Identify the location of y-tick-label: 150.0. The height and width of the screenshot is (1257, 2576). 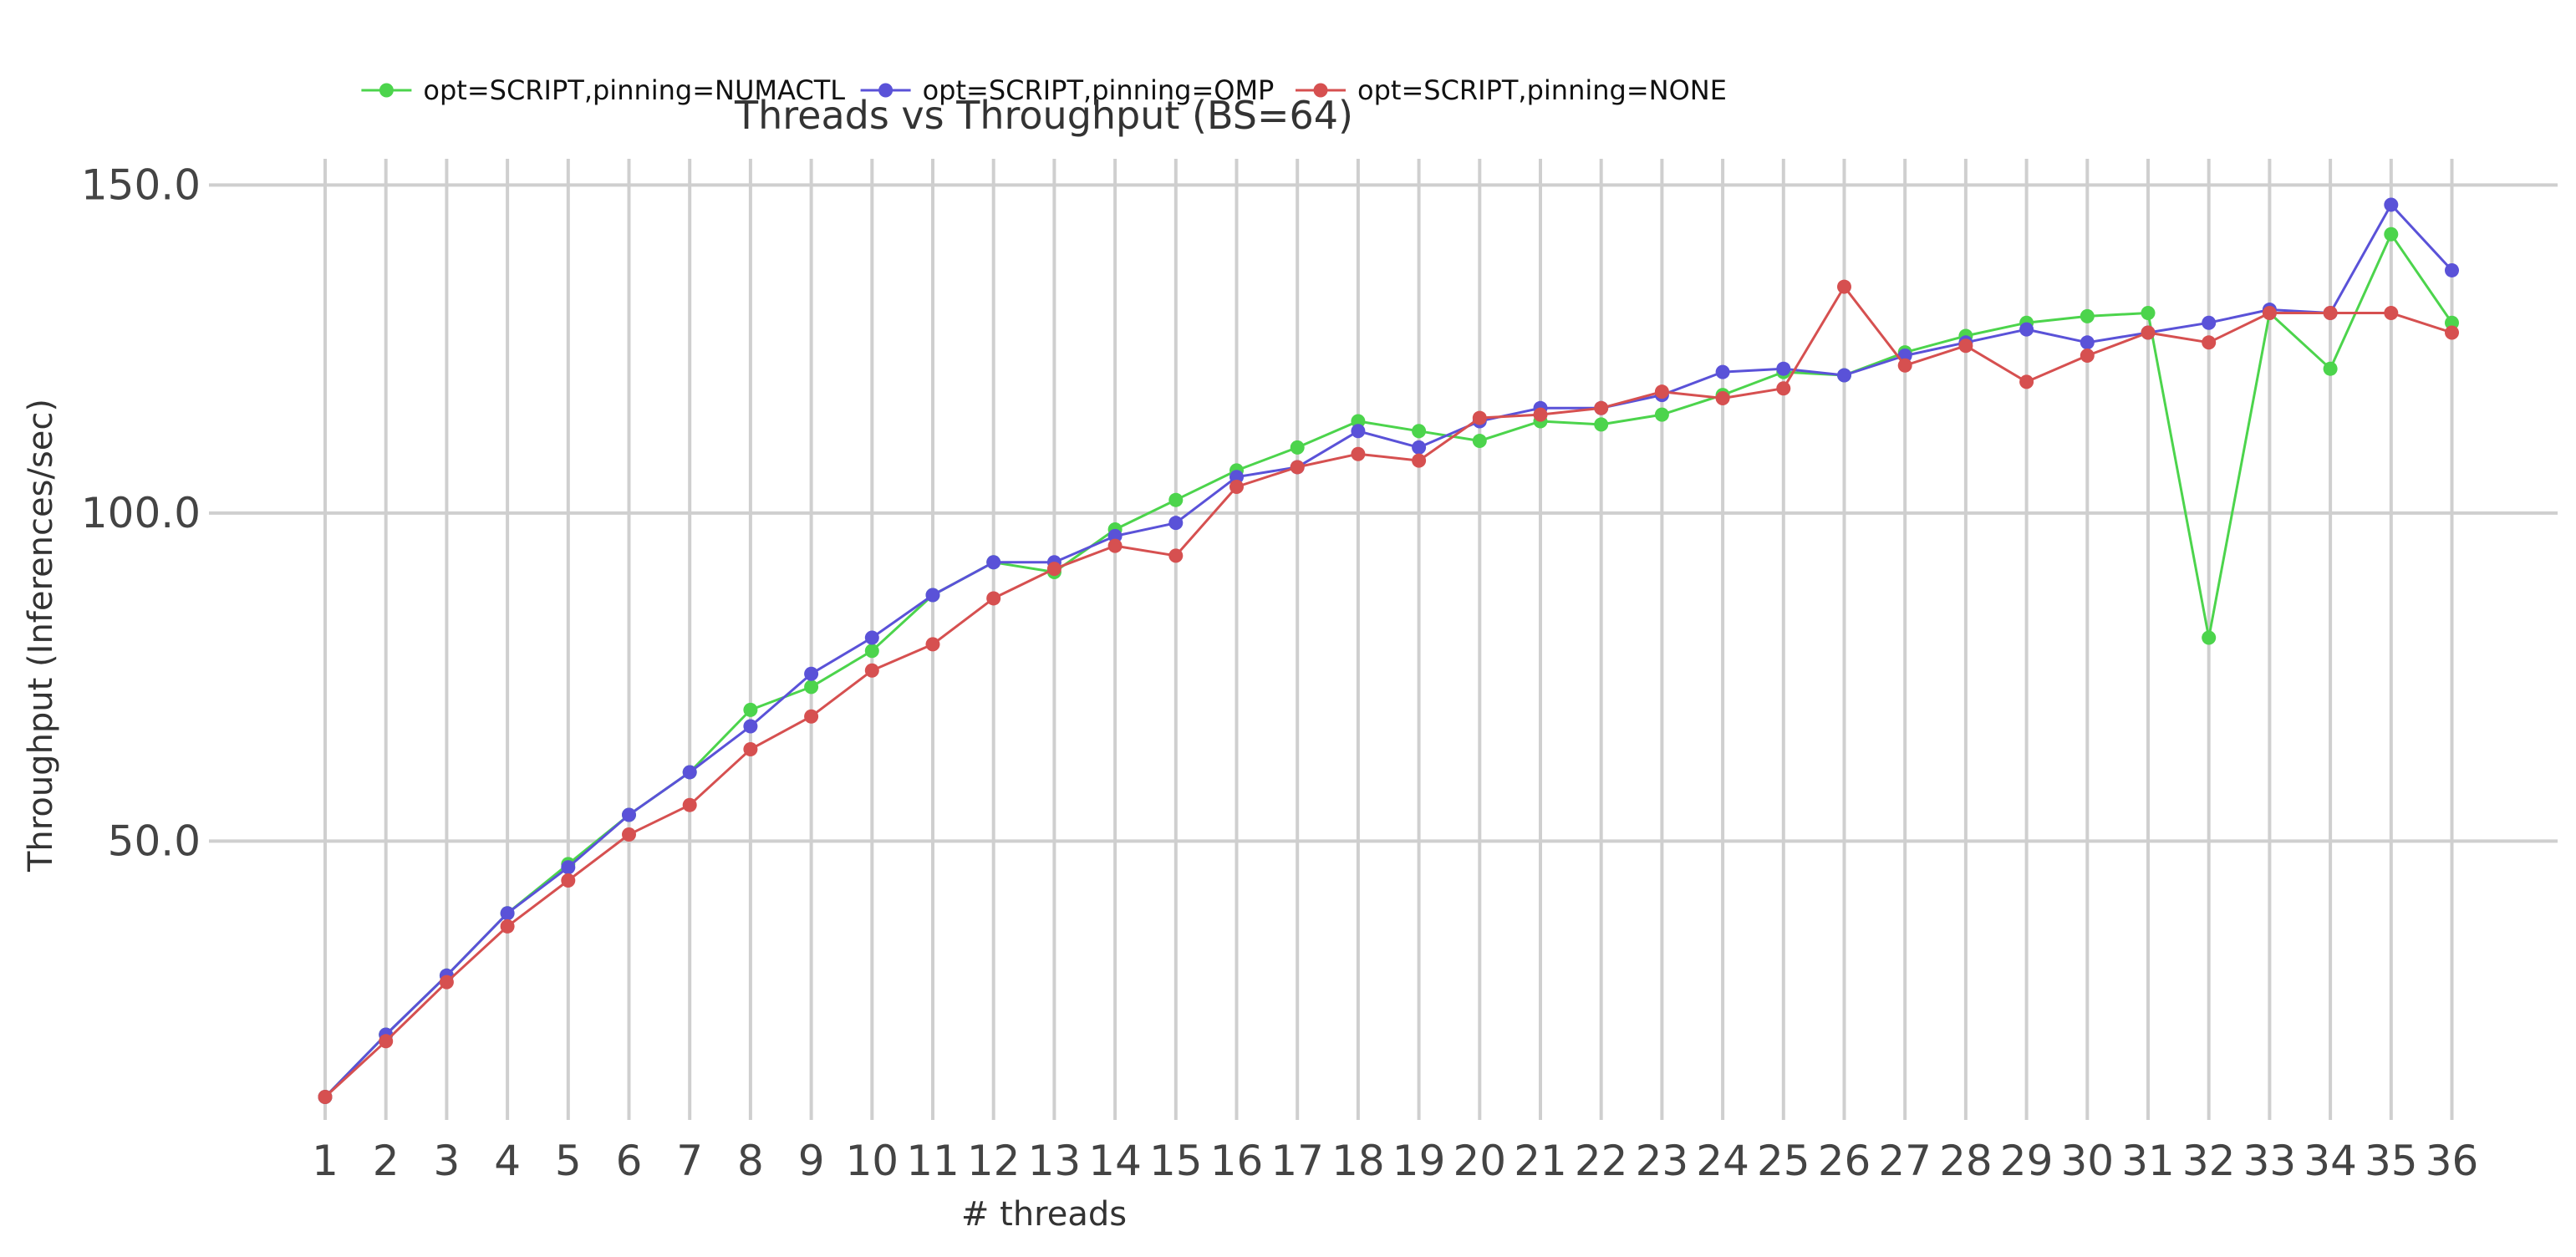
(141, 184).